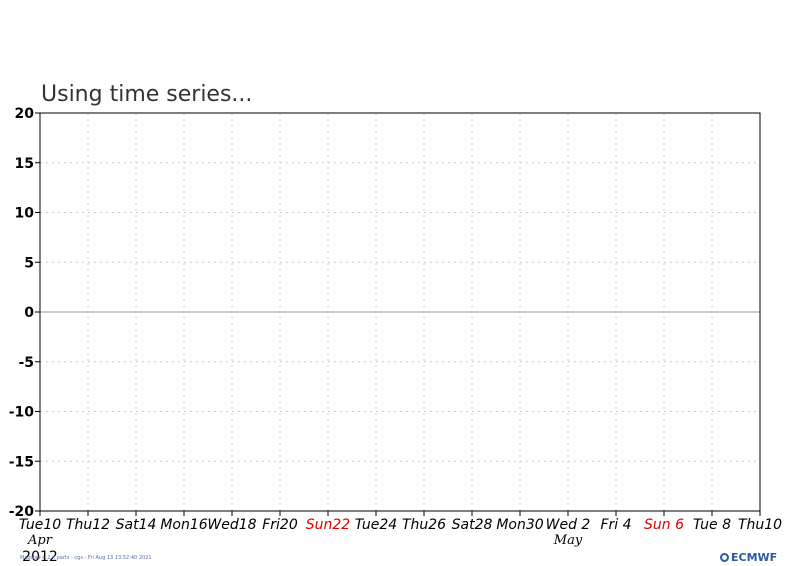 The image size is (800, 566). I want to click on y-tick-label: -10, so click(22, 413).